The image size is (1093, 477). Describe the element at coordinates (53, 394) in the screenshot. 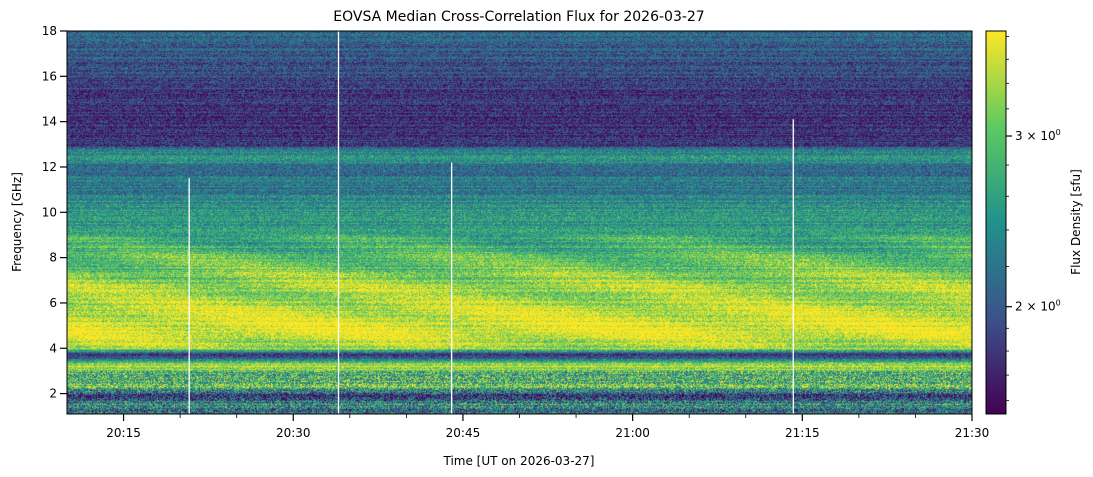

I see `y-tick-label: 2` at that location.